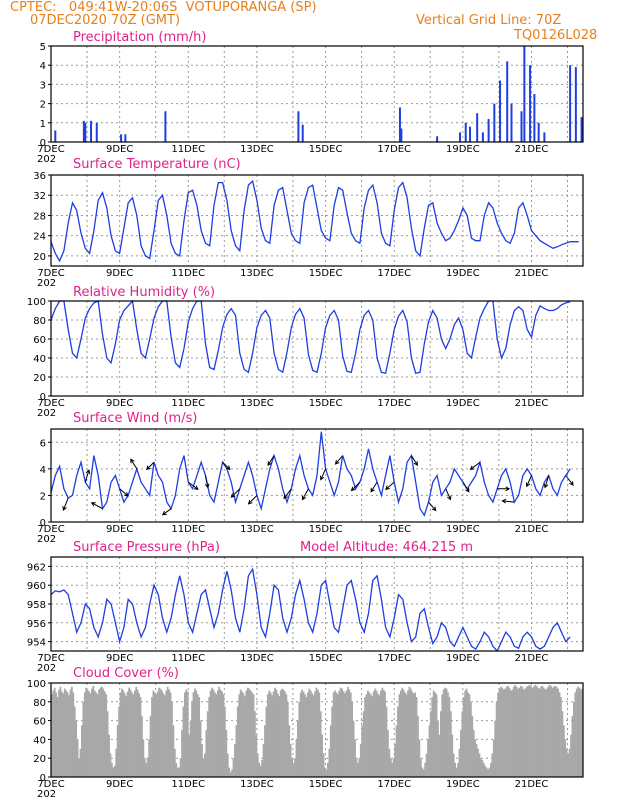  I want to click on panel-1-grid, so click(316, 220).